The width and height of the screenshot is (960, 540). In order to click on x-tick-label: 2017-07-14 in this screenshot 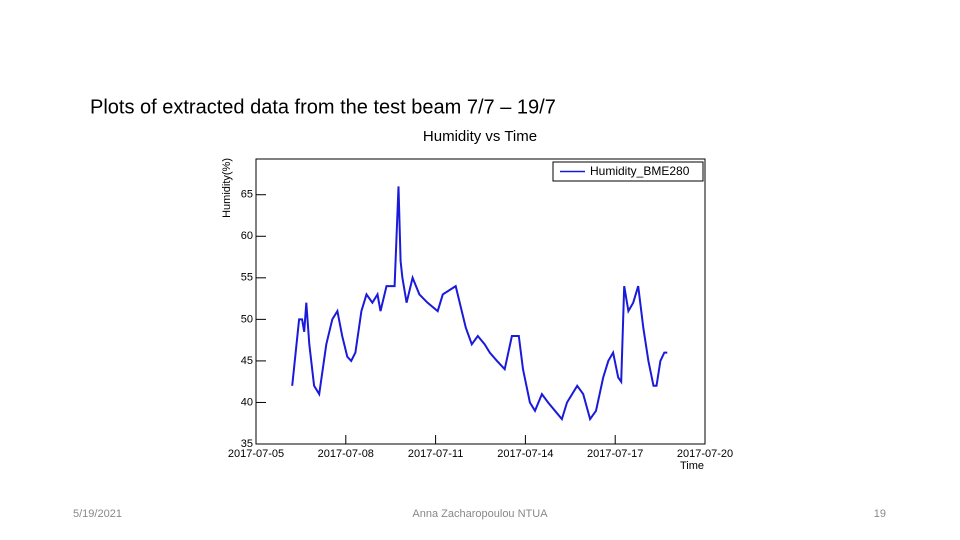, I will do `click(525, 454)`.